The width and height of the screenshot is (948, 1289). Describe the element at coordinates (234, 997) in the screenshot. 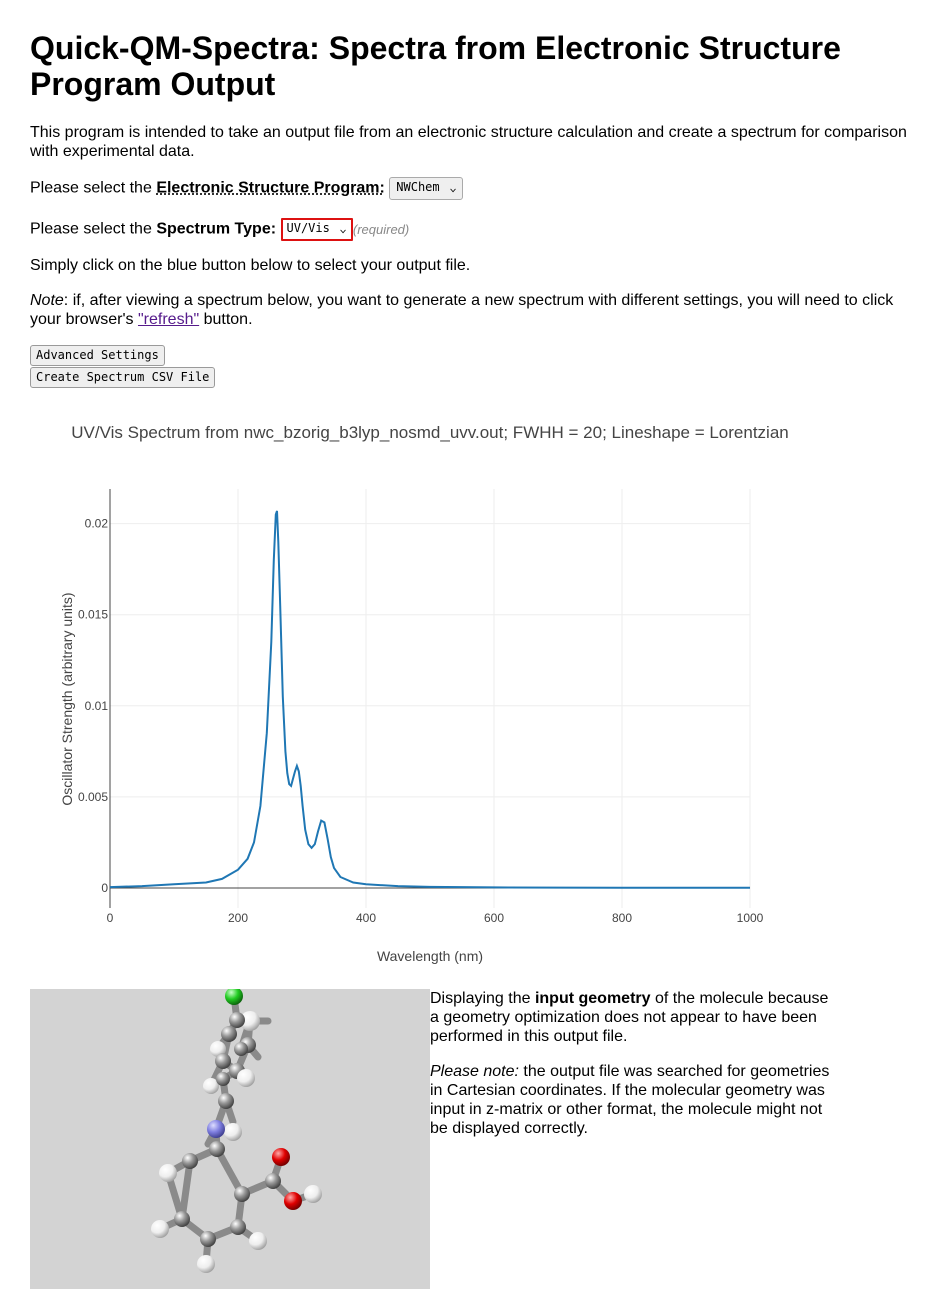

I see `atom-chlorine` at that location.